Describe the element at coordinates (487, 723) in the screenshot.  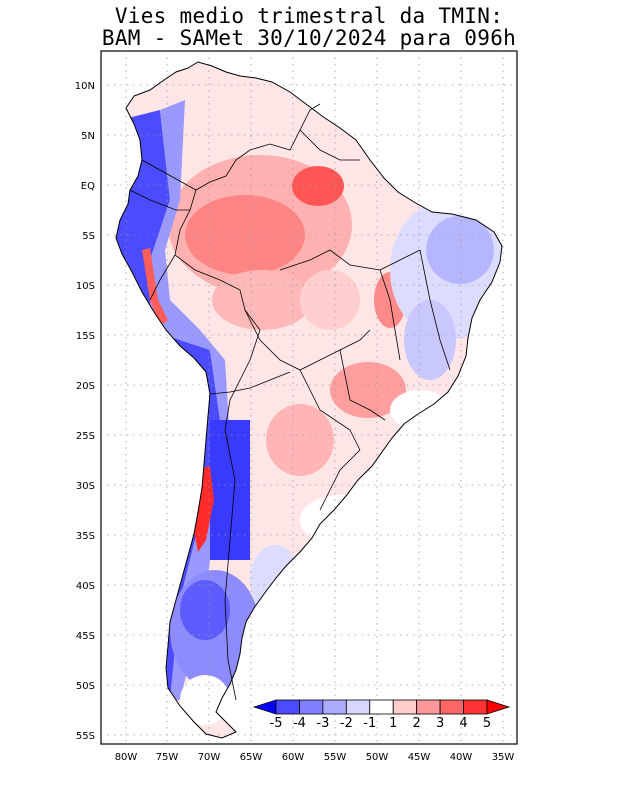
I see `colorbar-label: 5` at that location.